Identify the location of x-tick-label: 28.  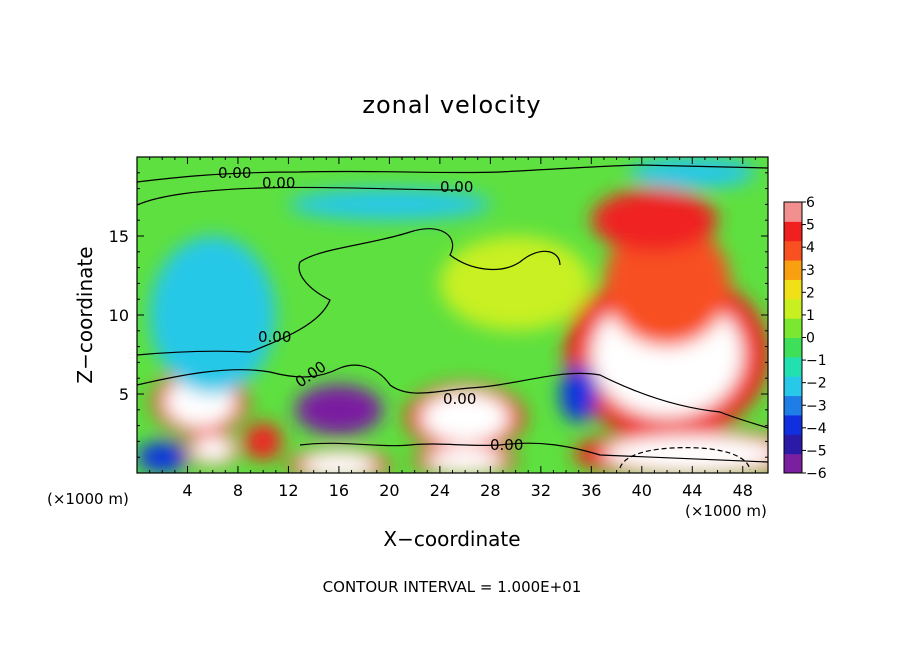
(490, 490).